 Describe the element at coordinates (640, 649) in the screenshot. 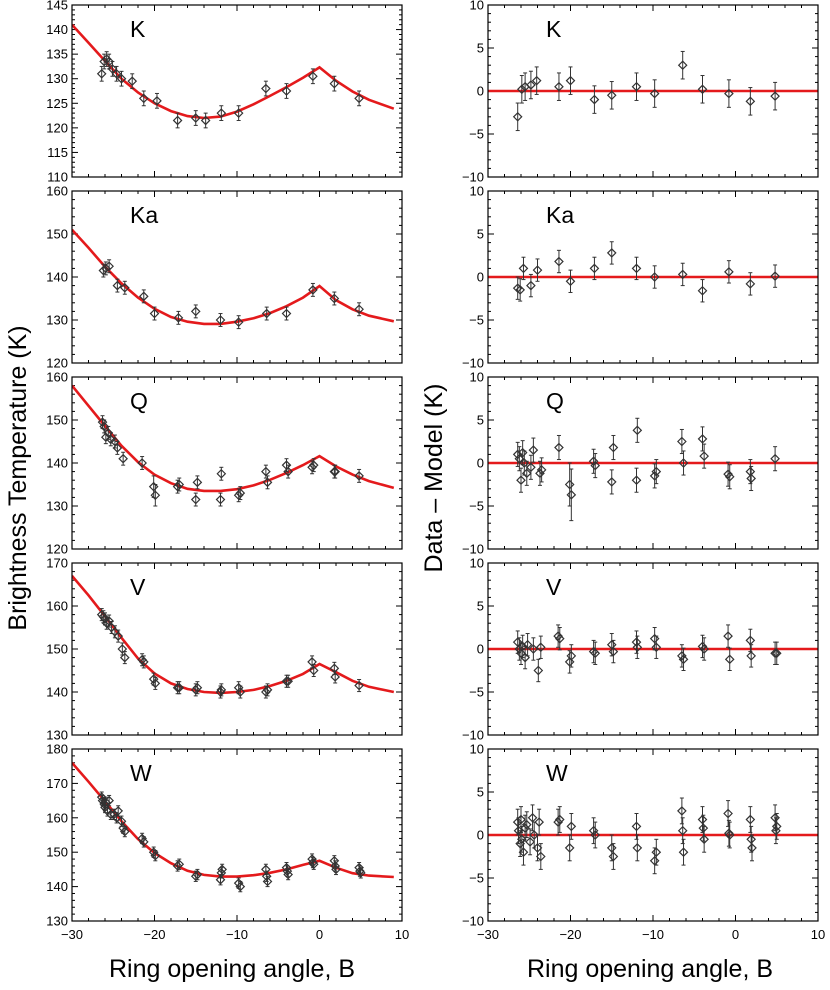

I see `panel-right-v: −10 −5 0 5 10 V` at that location.